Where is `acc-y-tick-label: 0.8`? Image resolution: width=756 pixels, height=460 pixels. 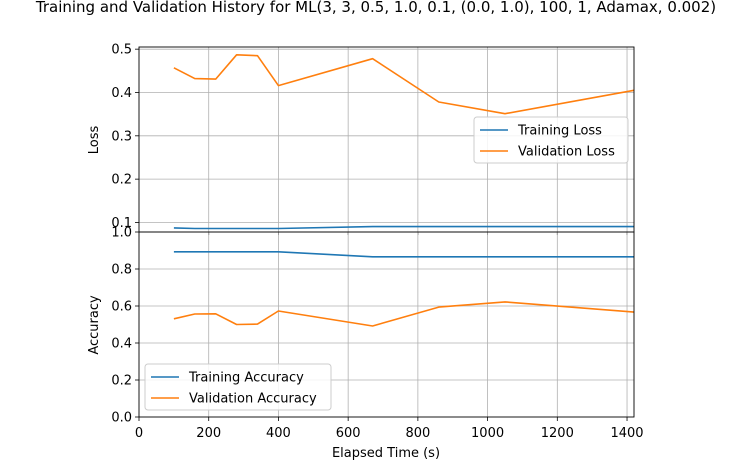
acc-y-tick-label: 0.8 is located at coordinates (121, 270).